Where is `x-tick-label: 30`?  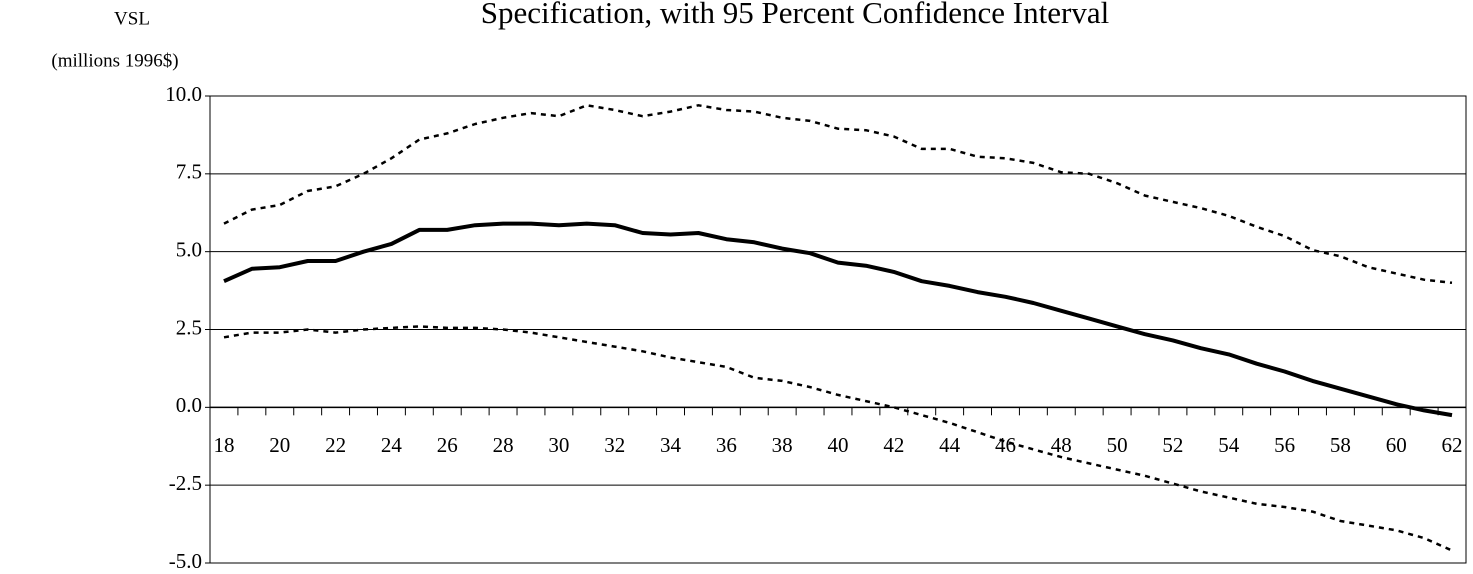
x-tick-label: 30 is located at coordinates (558, 445).